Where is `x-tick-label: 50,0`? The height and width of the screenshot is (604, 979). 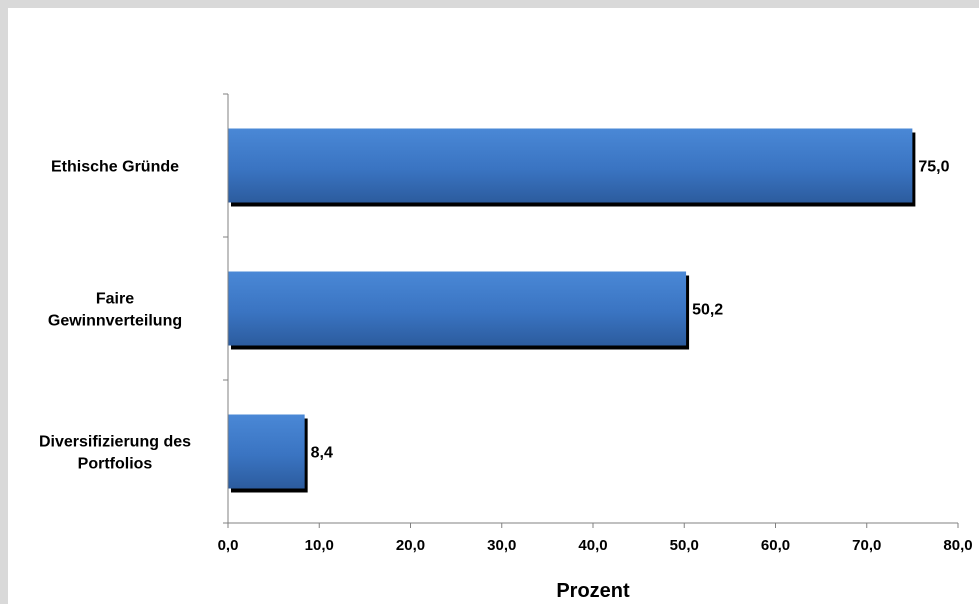 x-tick-label: 50,0 is located at coordinates (684, 545).